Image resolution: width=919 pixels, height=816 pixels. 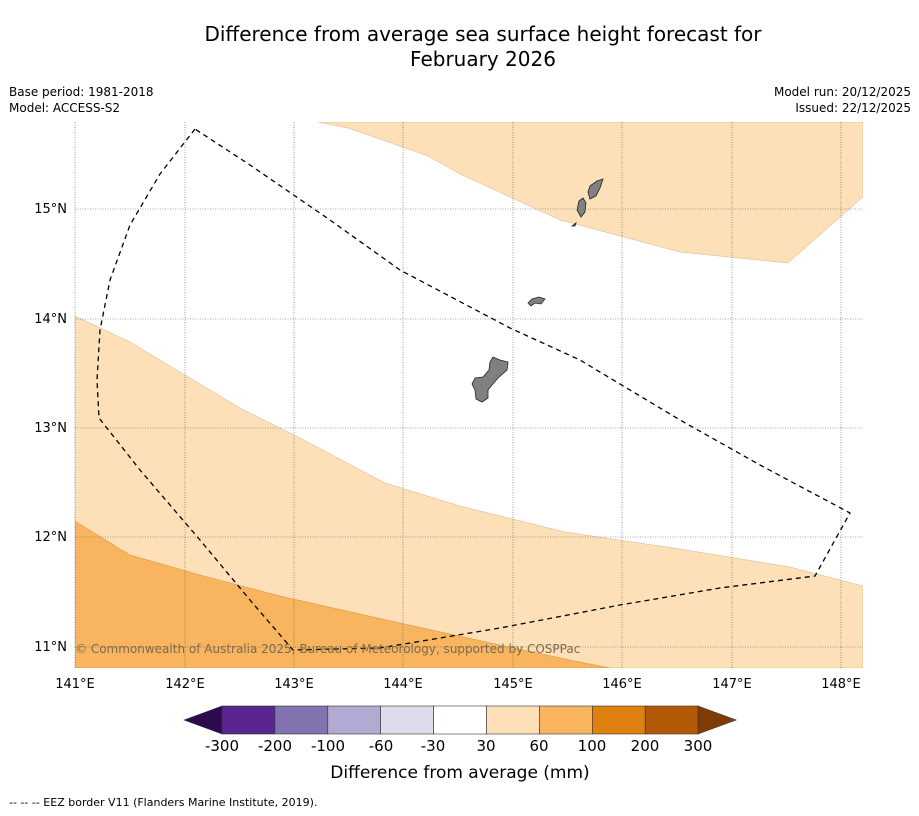 What do you see at coordinates (50, 647) in the screenshot?
I see `lat-tick-11: 11°N` at bounding box center [50, 647].